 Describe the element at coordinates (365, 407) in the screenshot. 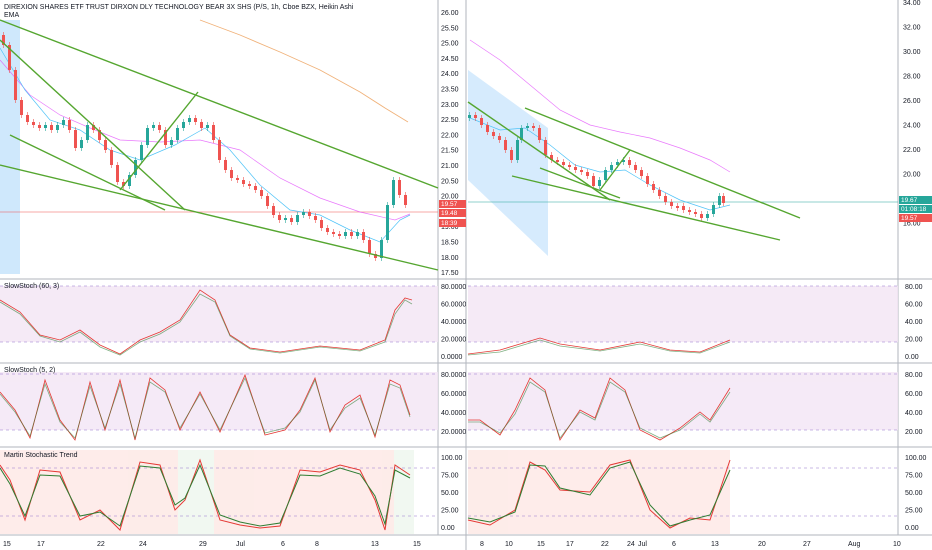

I see `slowstoch5-lines` at that location.